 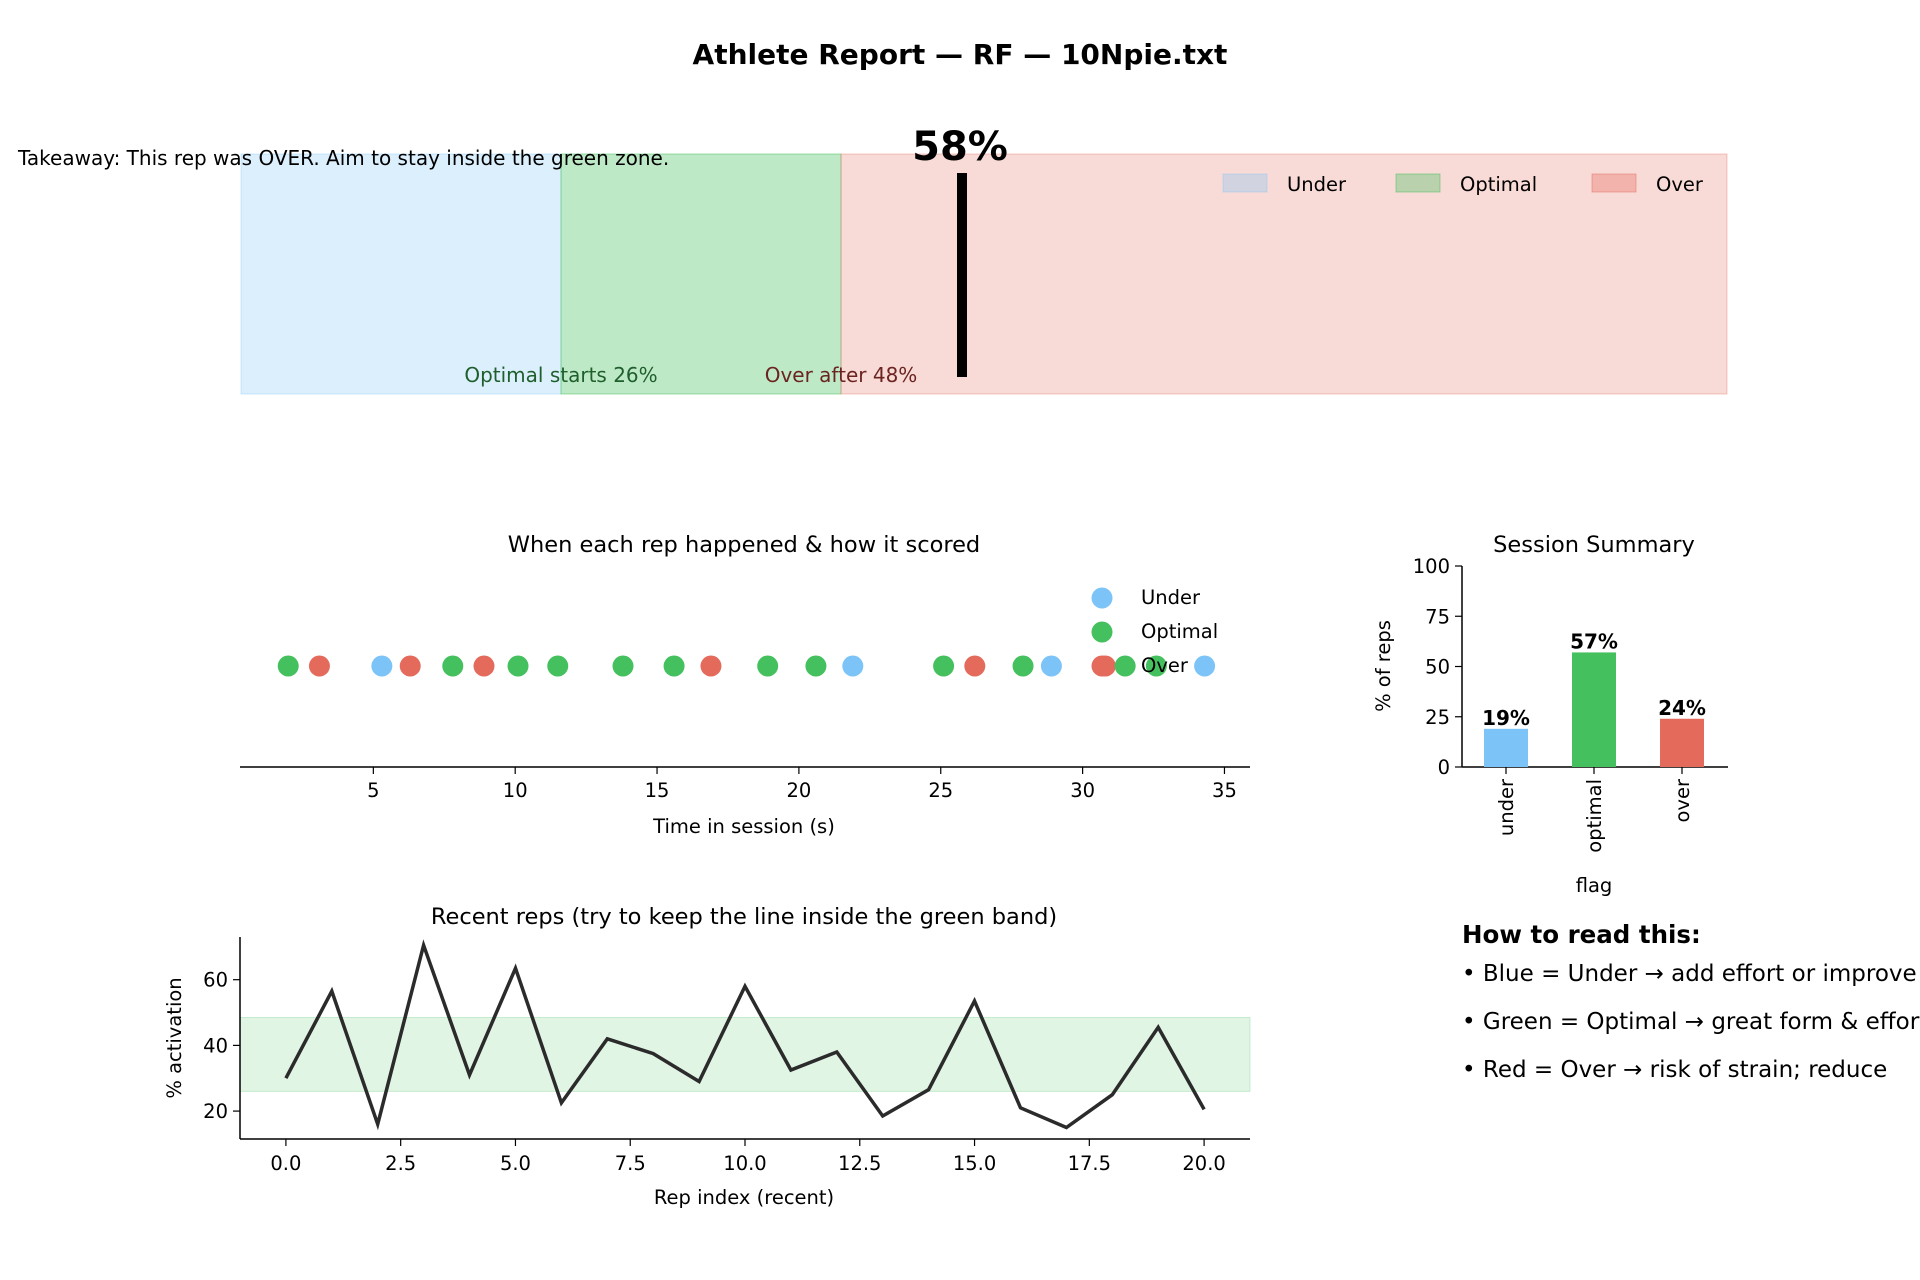 I want to click on summary-bar-under, so click(x=1506, y=747).